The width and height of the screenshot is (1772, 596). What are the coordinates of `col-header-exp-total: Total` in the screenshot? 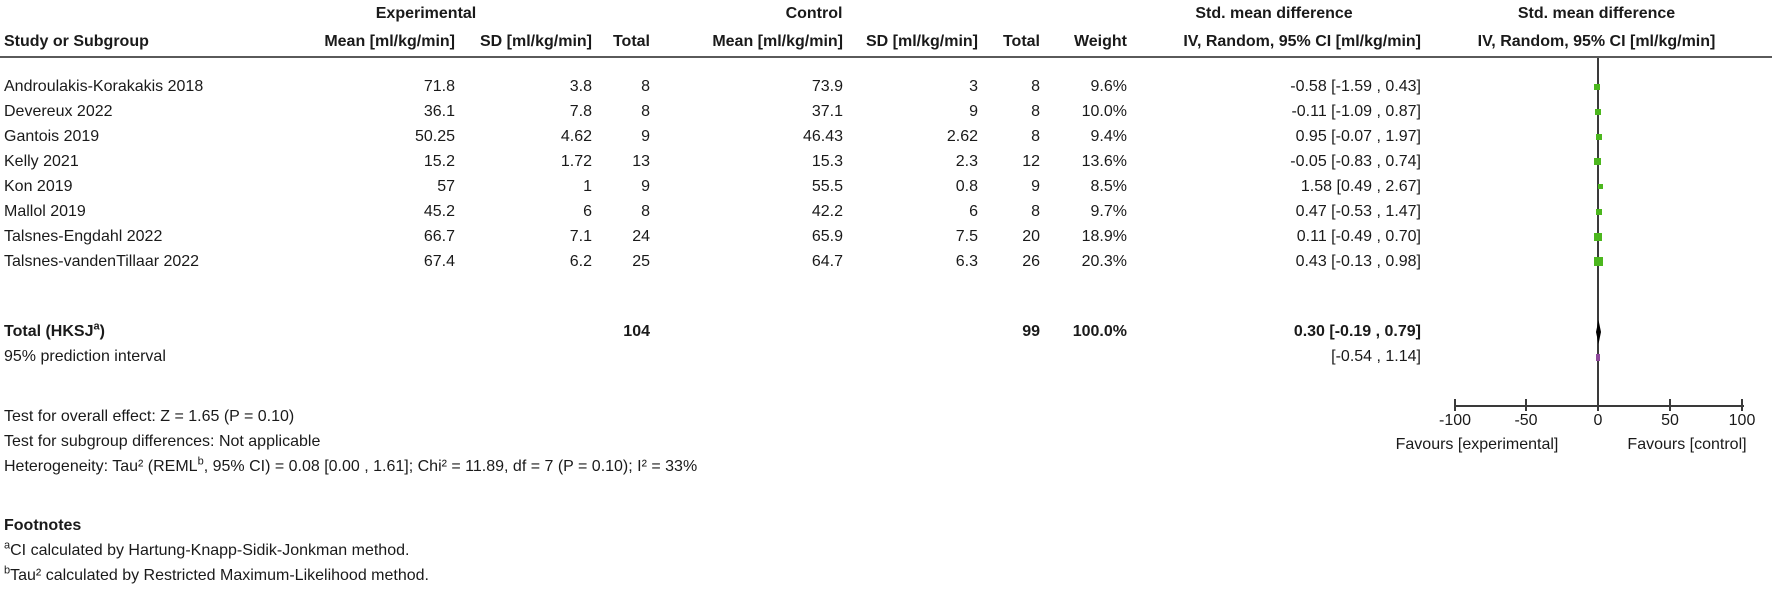 It's located at (631, 41).